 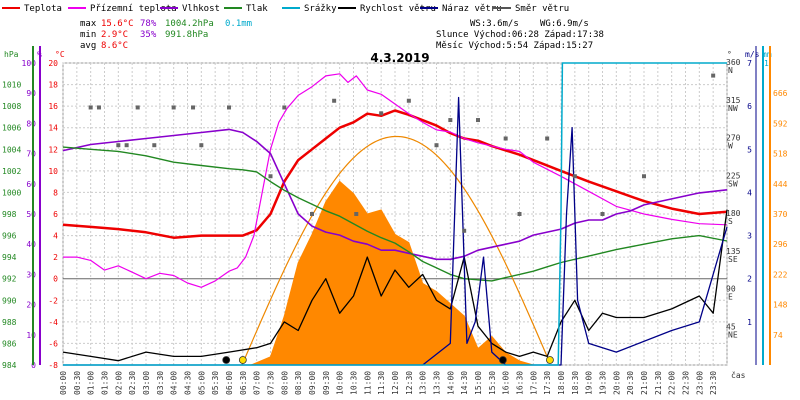 I want to click on hpa-tick-label: 988, so click(x=9, y=322).